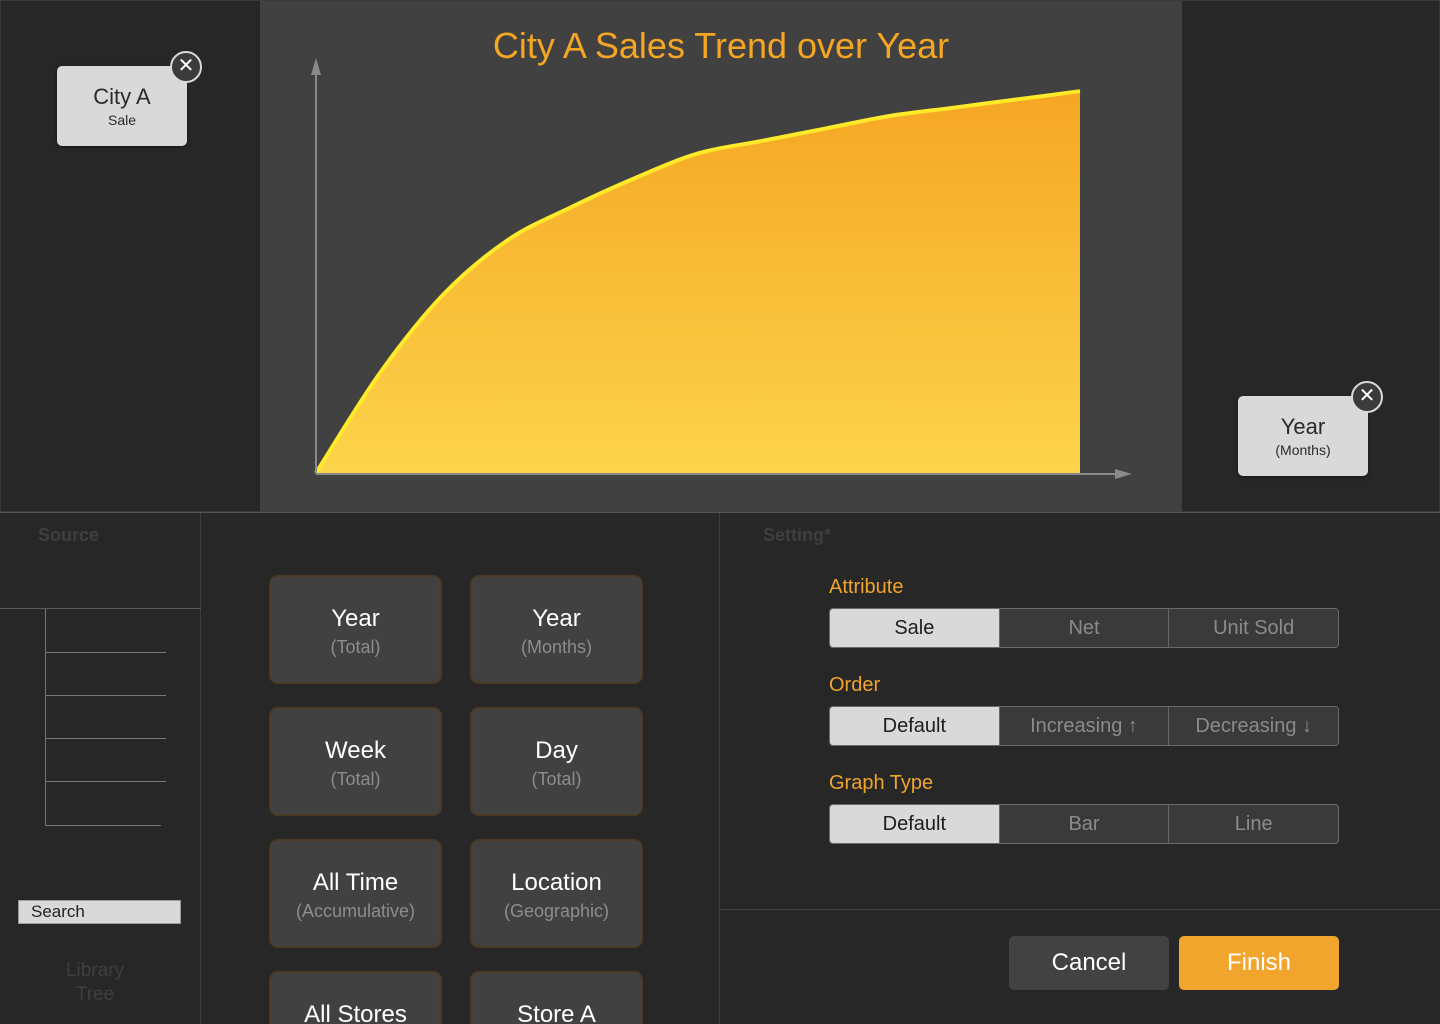 The image size is (1440, 1024). What do you see at coordinates (1303, 450) in the screenshot?
I see `x-axis-chip-subtitle: (Months)` at bounding box center [1303, 450].